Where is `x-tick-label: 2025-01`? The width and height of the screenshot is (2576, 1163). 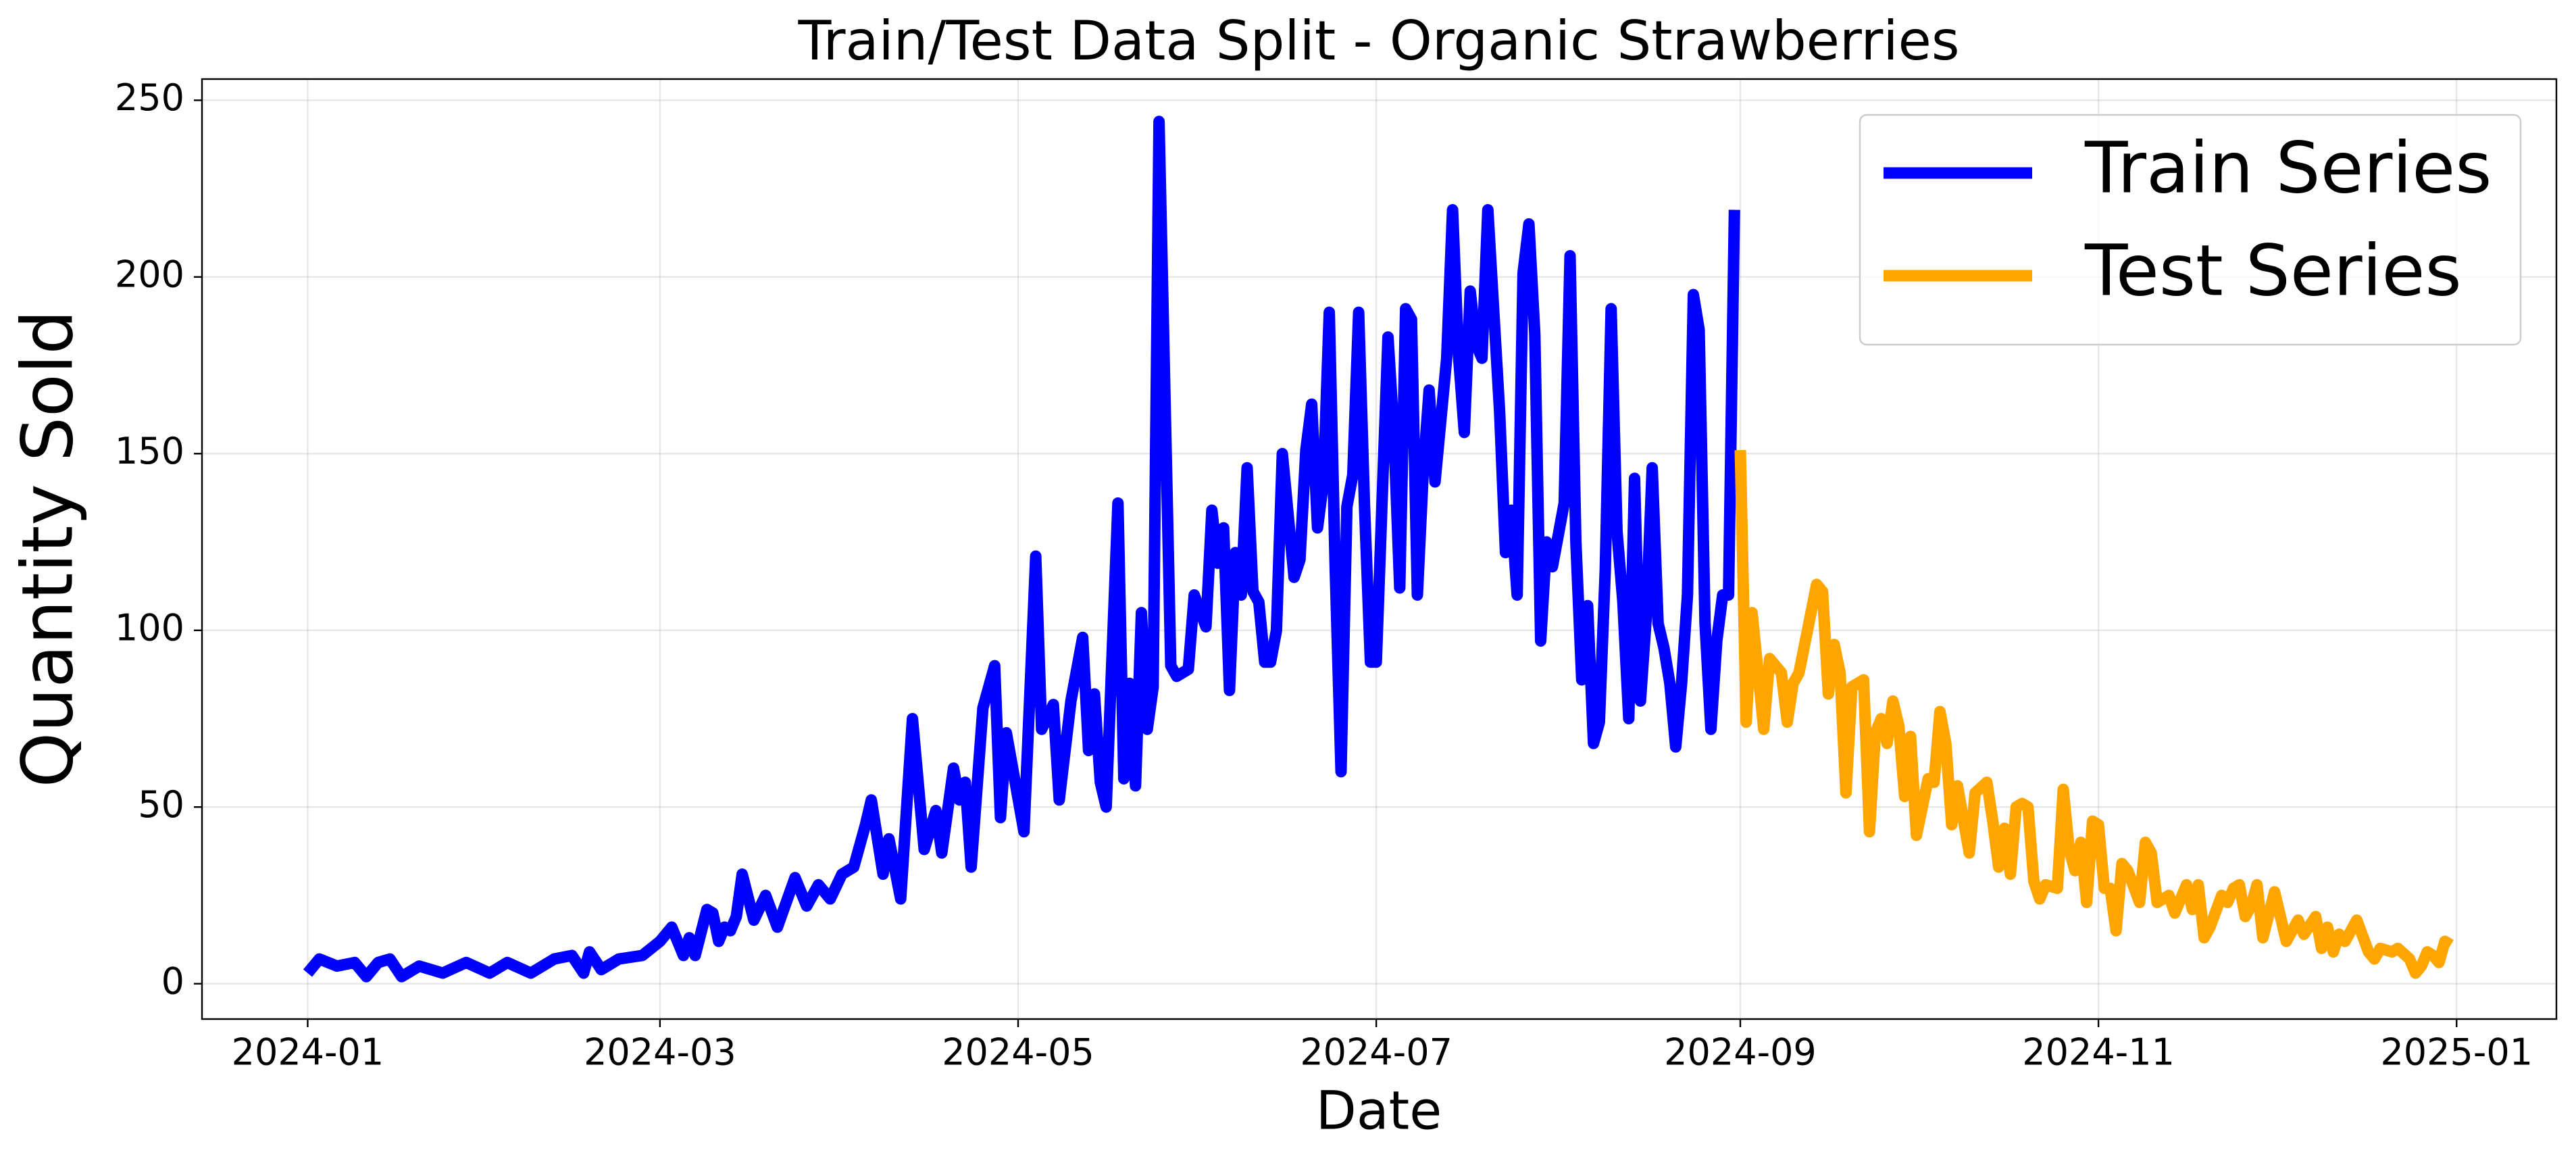
x-tick-label: 2025-01 is located at coordinates (2456, 1052).